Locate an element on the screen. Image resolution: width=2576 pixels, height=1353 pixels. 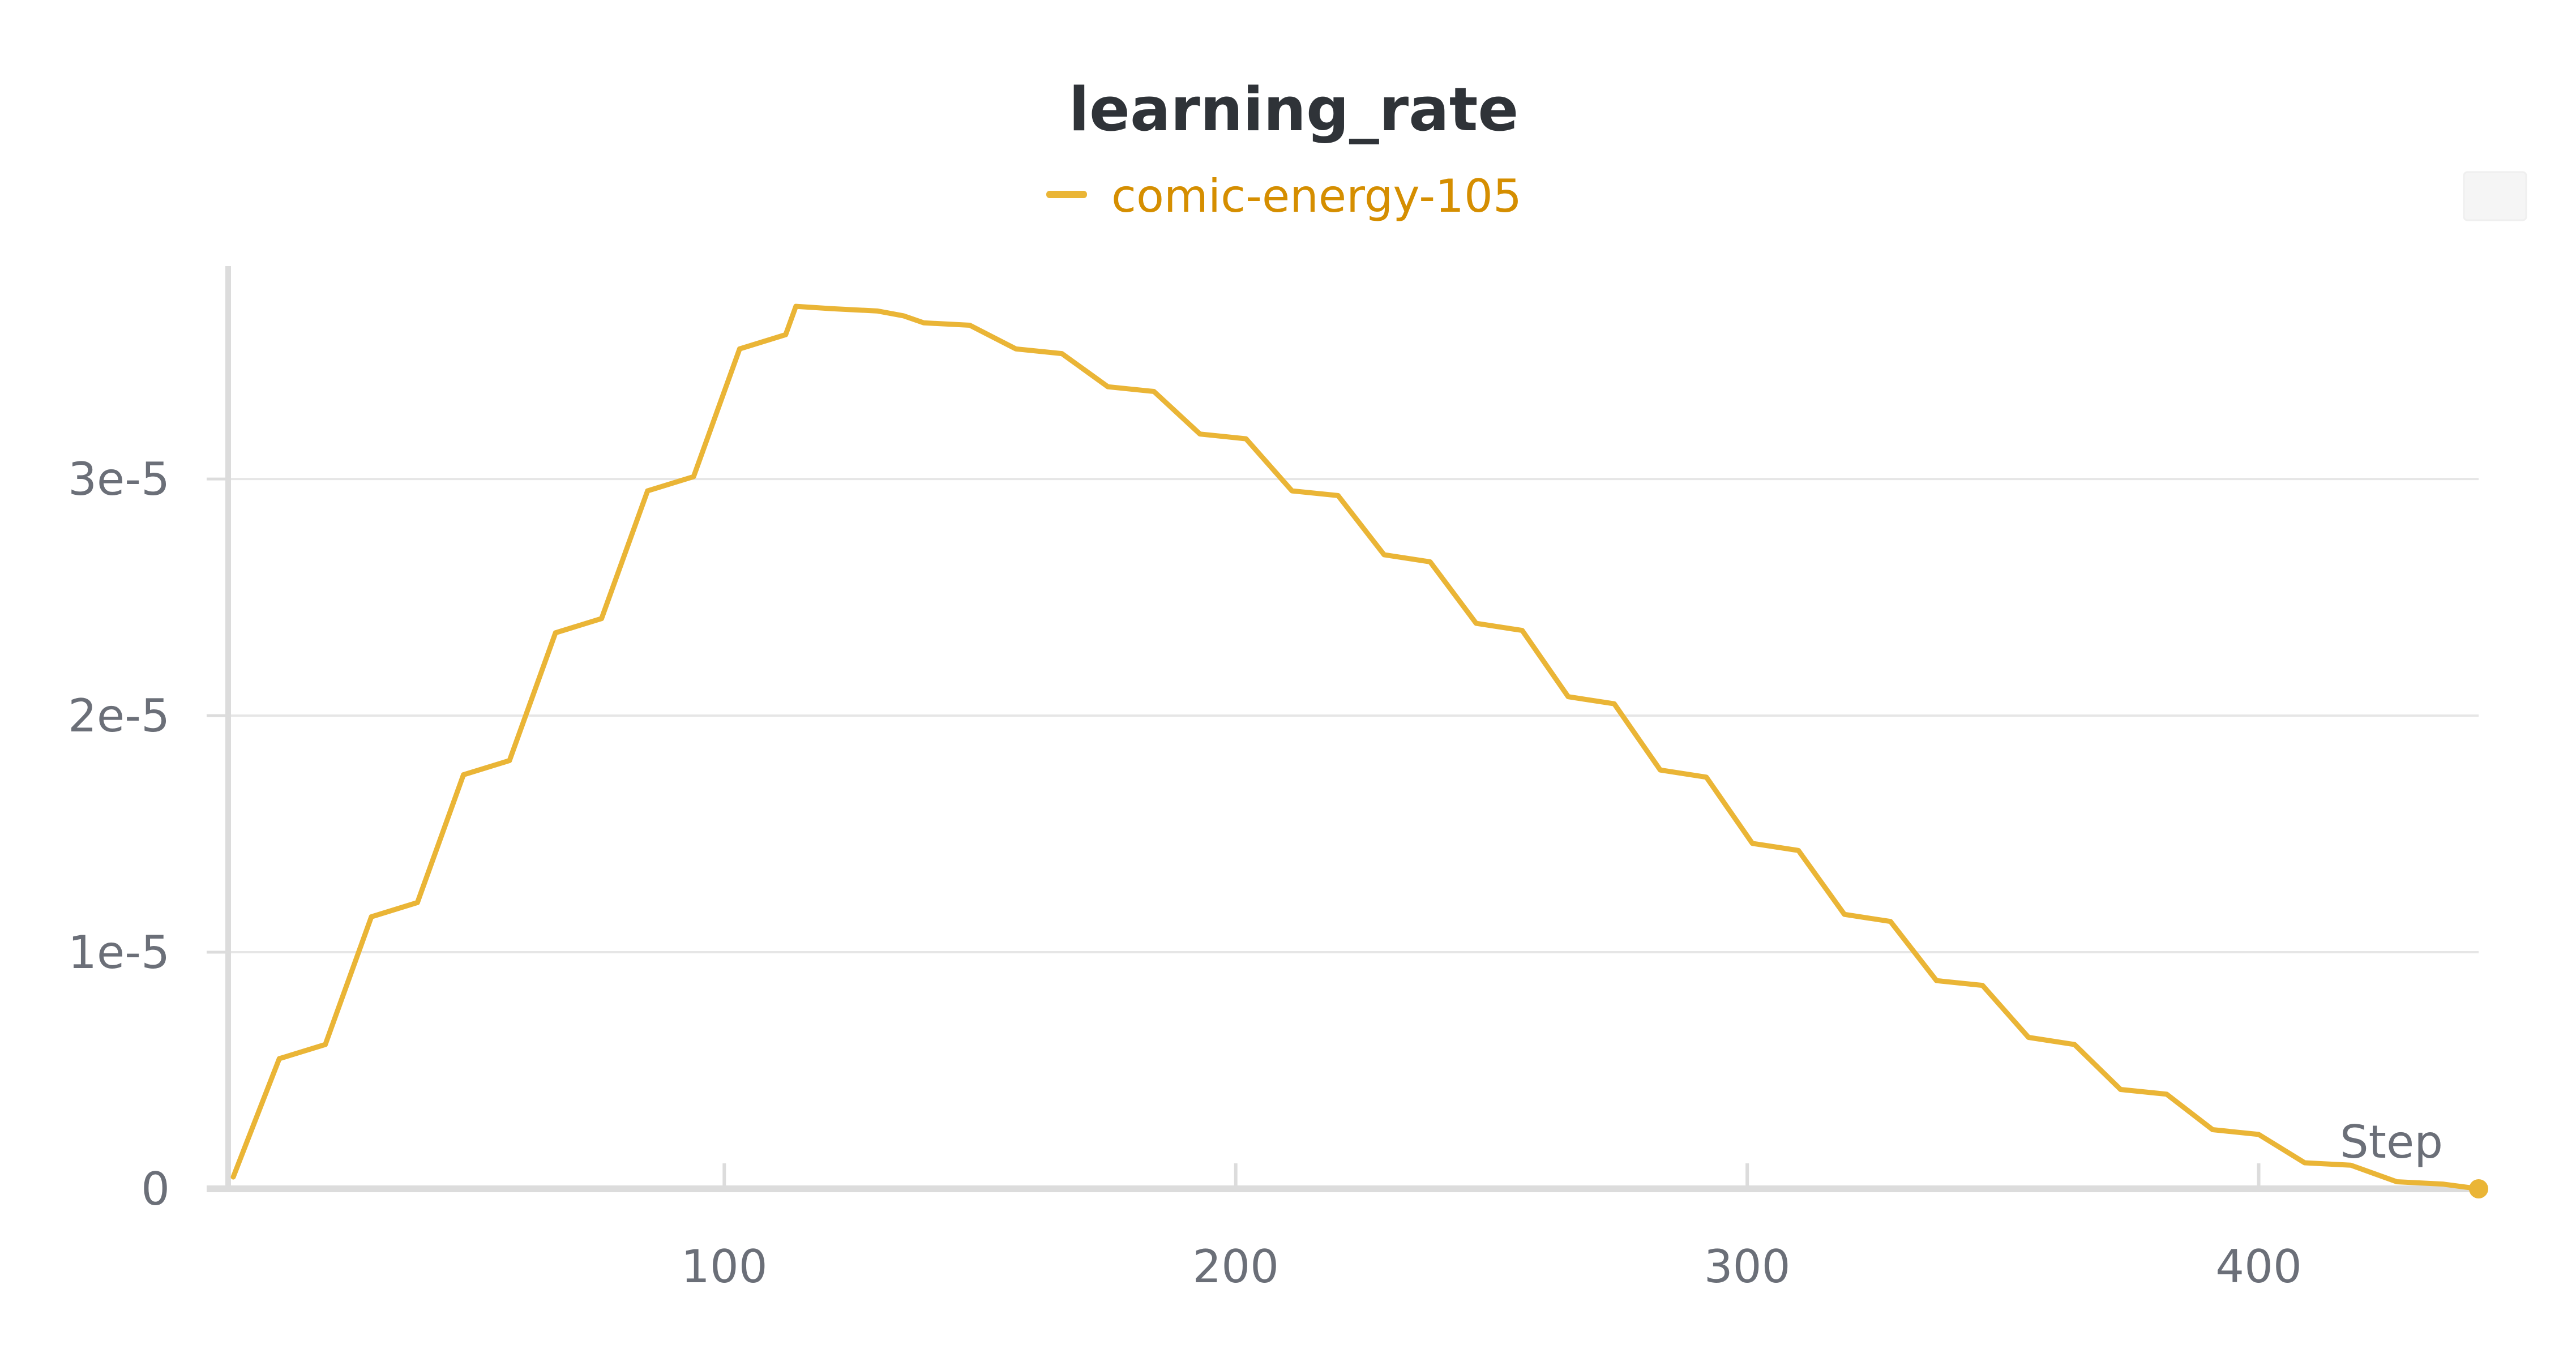
x-tick-label-0: 100 is located at coordinates (724, 1266).